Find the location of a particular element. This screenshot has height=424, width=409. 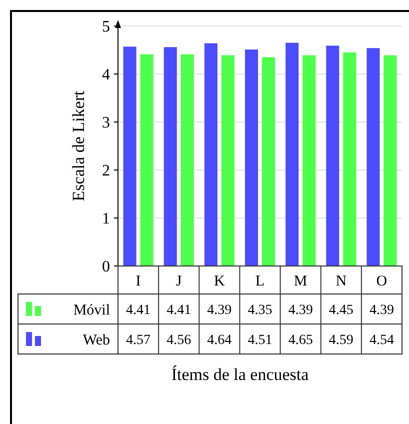

data-label: 4.64 is located at coordinates (219, 340).